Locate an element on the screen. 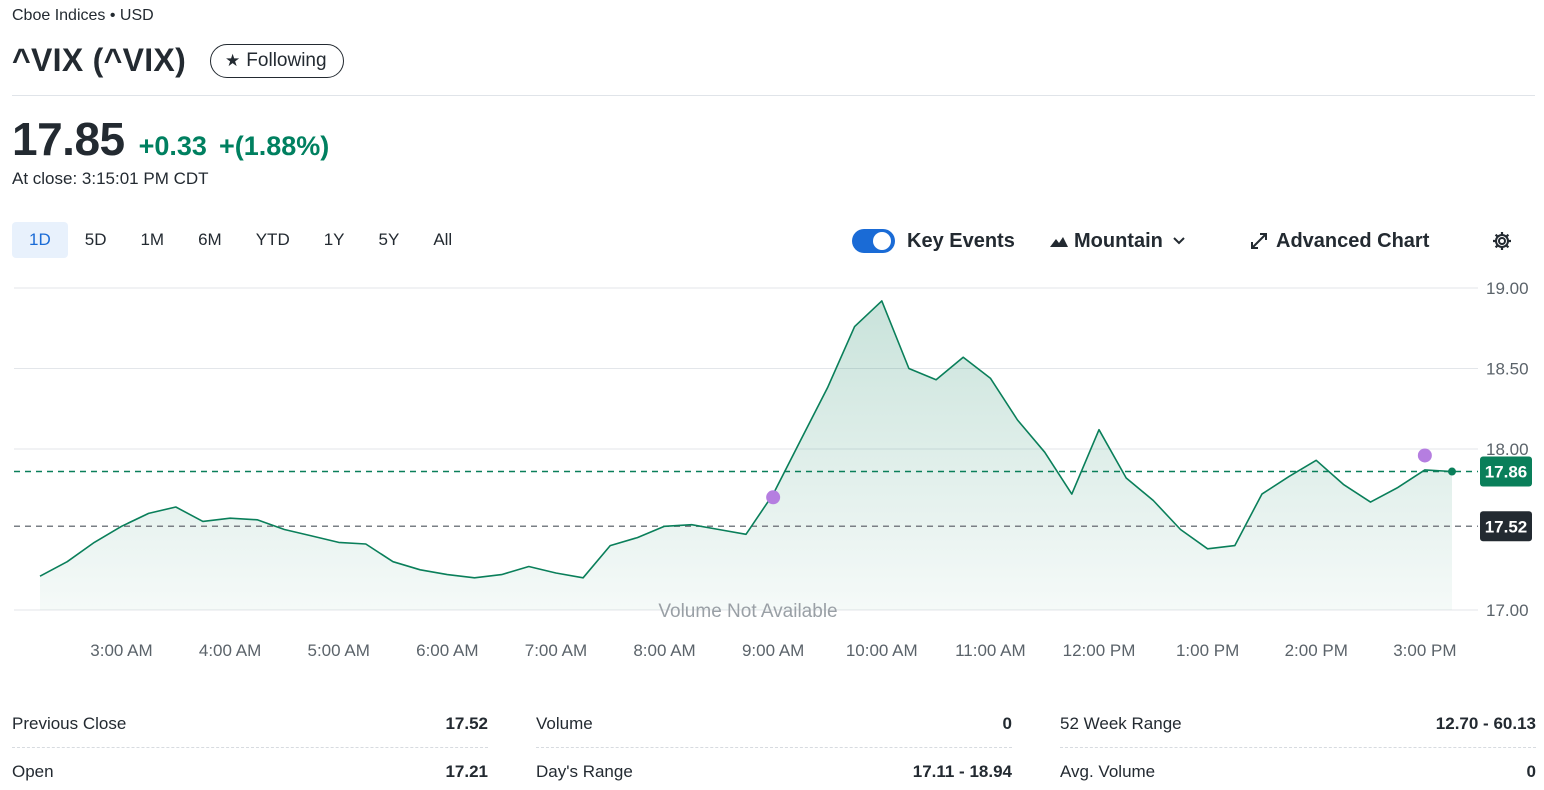  following-button: ★ Following is located at coordinates (277, 60).